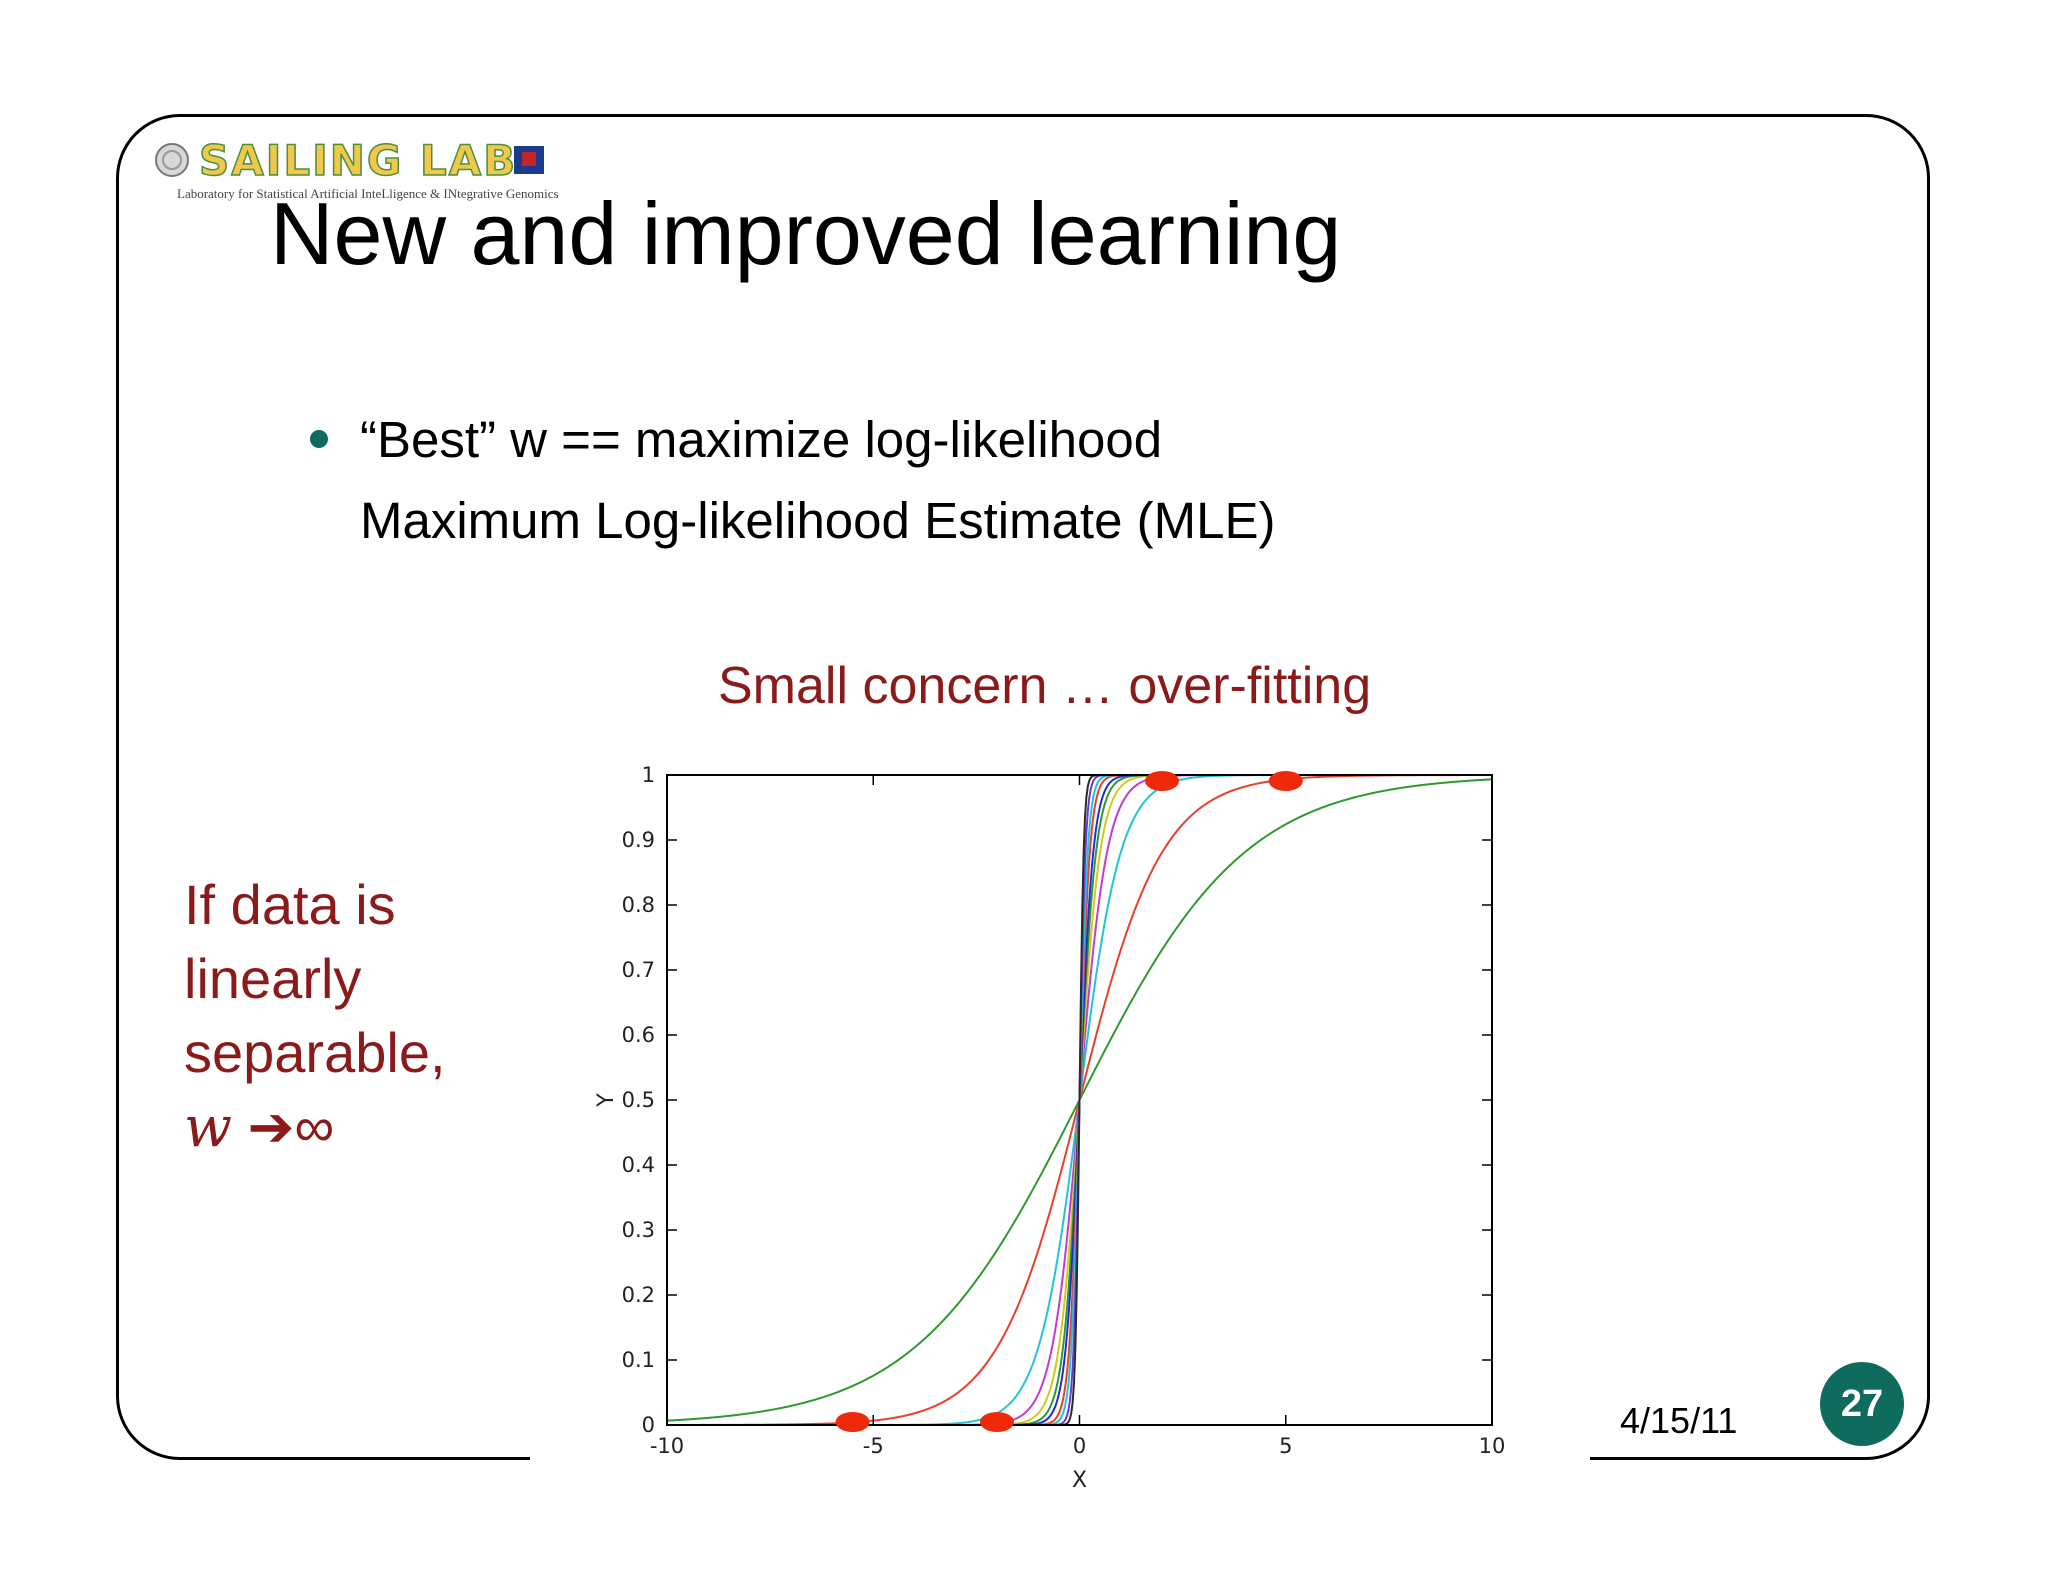 The height and width of the screenshot is (1582, 2048). I want to click on separable-note-line3: separable,, so click(315, 1052).